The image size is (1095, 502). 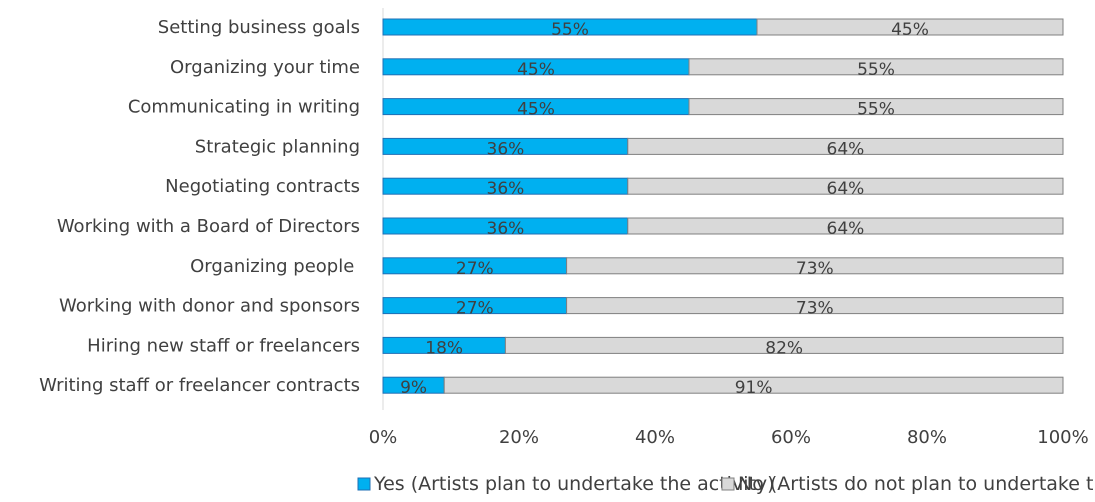 What do you see at coordinates (364, 484) in the screenshot?
I see `legend-swatch-yes` at bounding box center [364, 484].